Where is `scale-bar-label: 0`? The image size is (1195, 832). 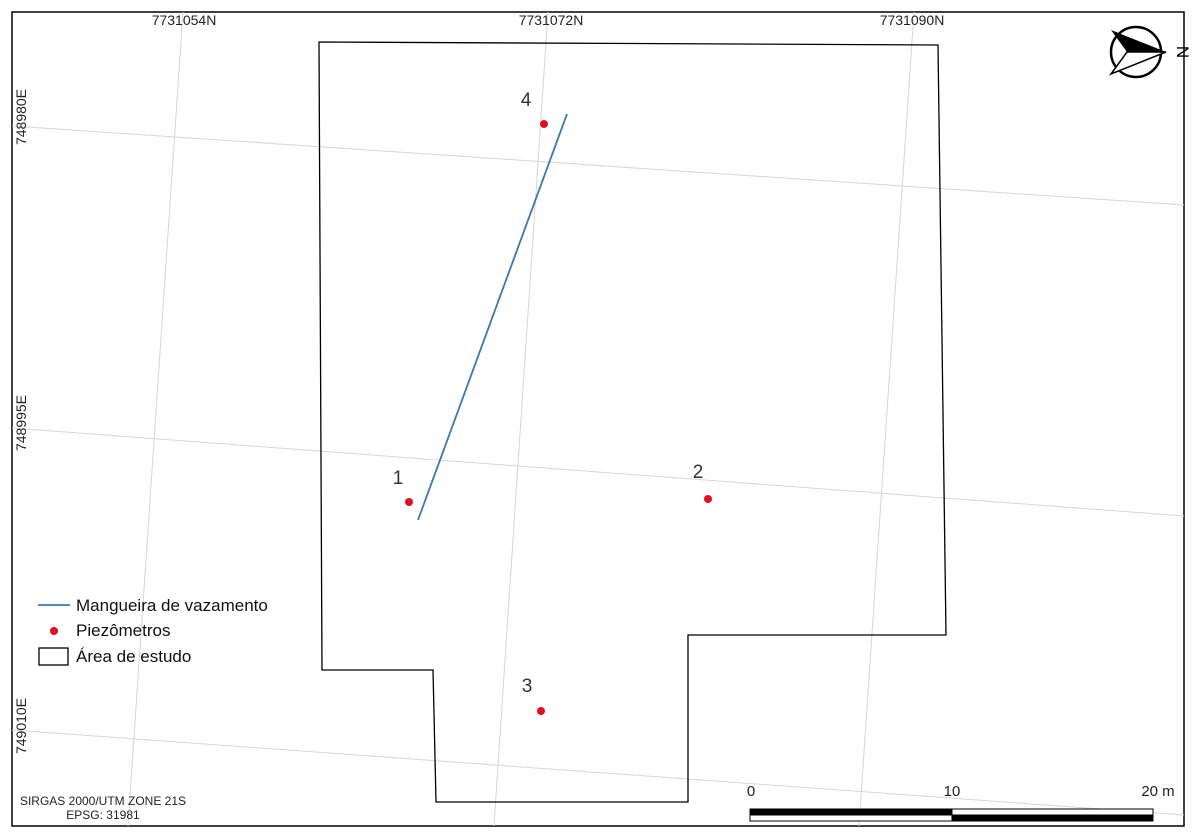
scale-bar-label: 0 is located at coordinates (751, 791).